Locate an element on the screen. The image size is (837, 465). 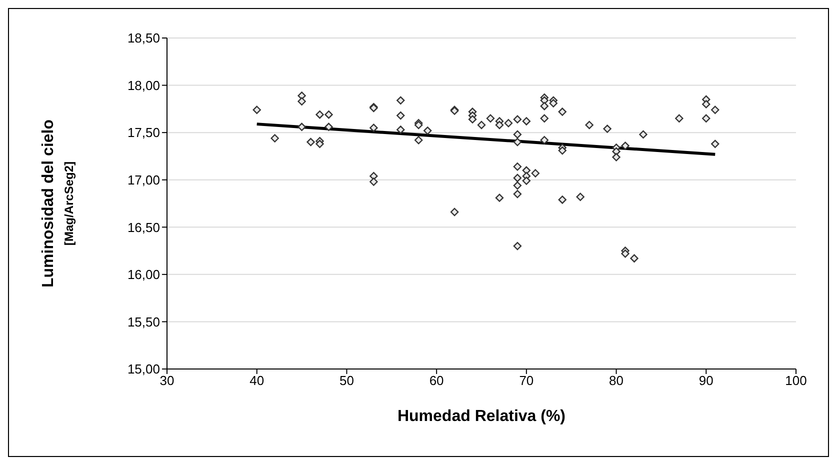
y-tick-label: 15,50 is located at coordinates (143, 322).